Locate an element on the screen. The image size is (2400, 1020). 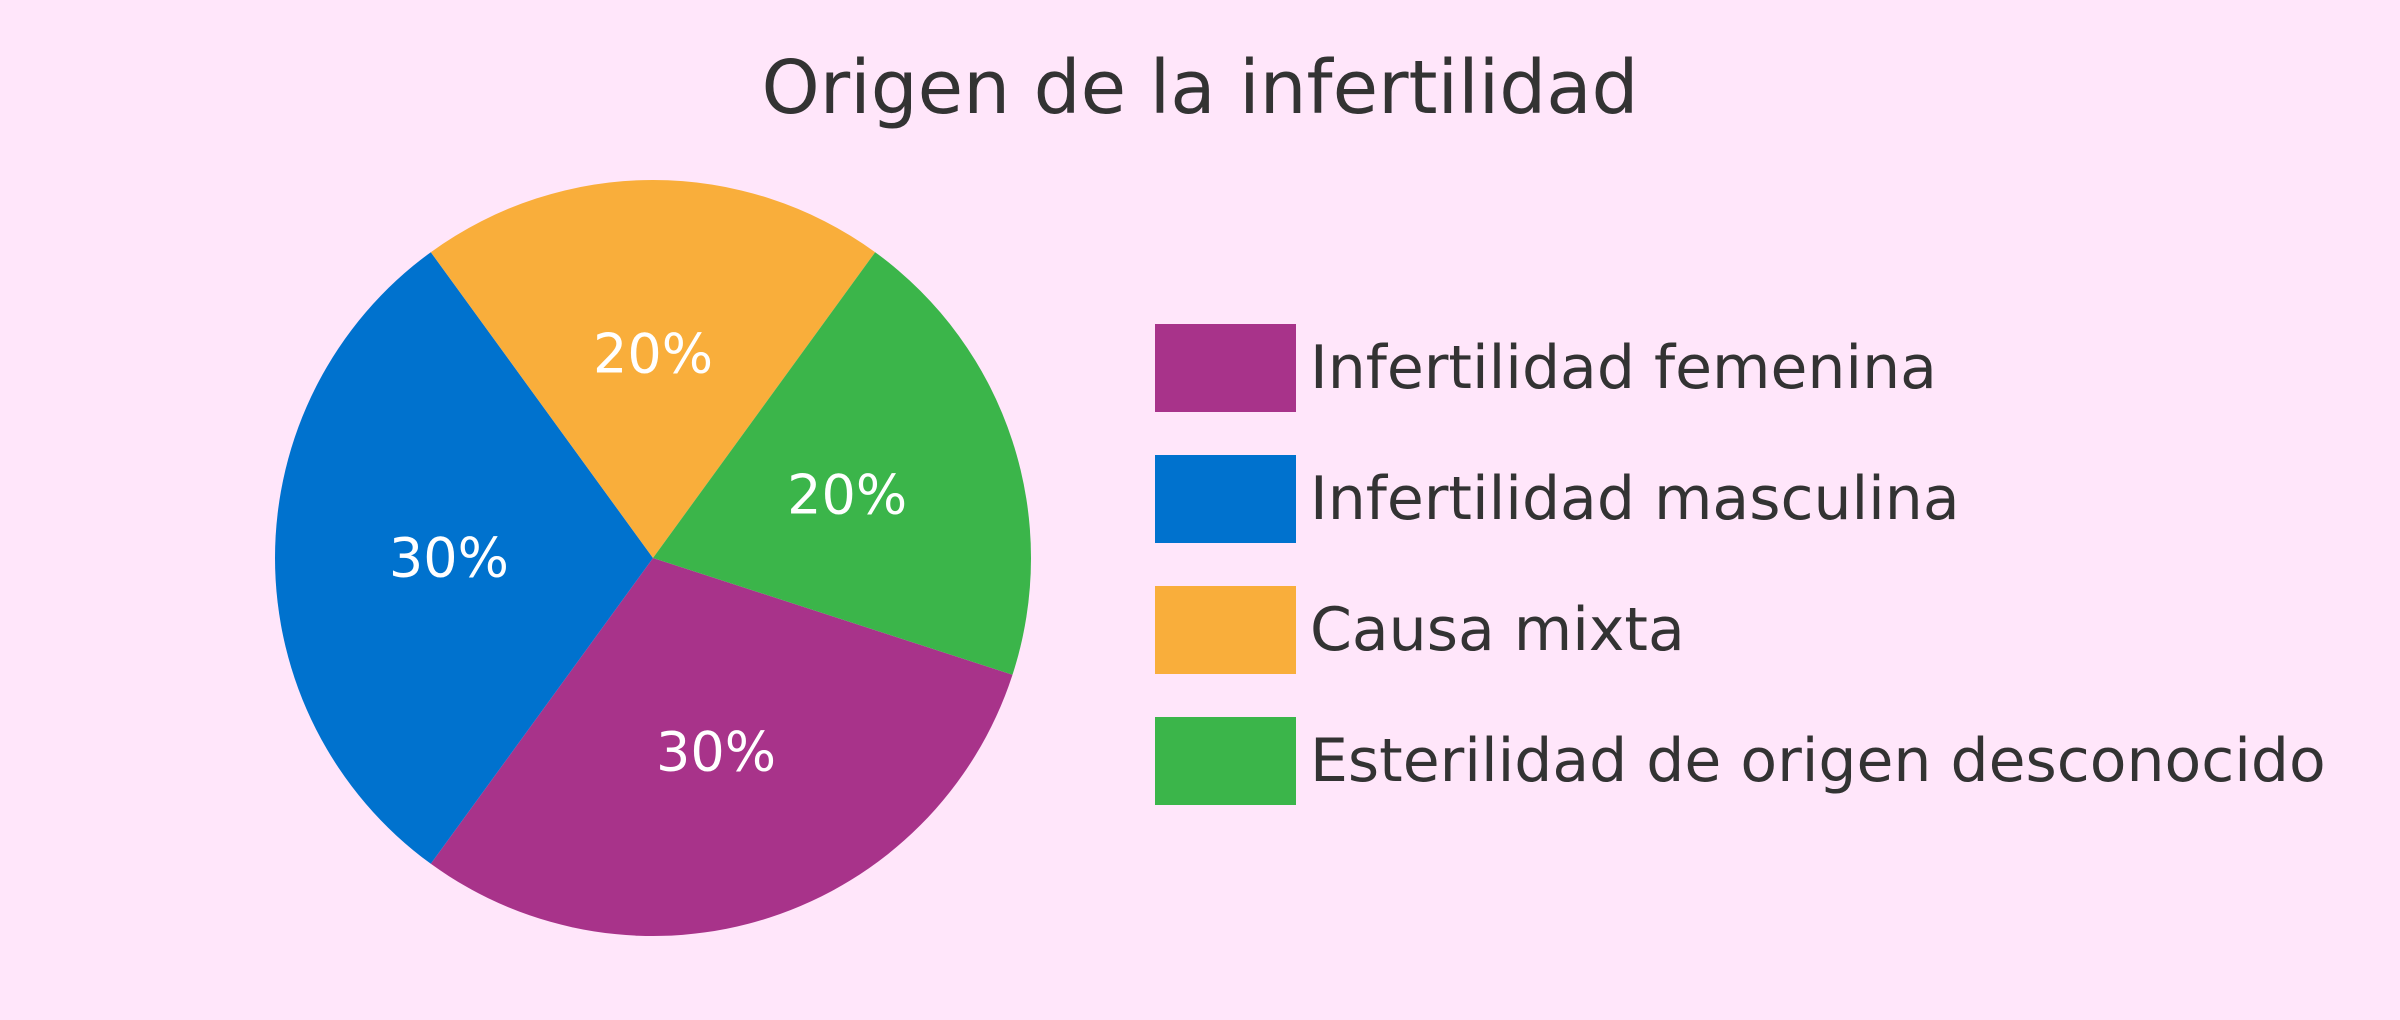
legend-swatch-mixta is located at coordinates (1225, 630).